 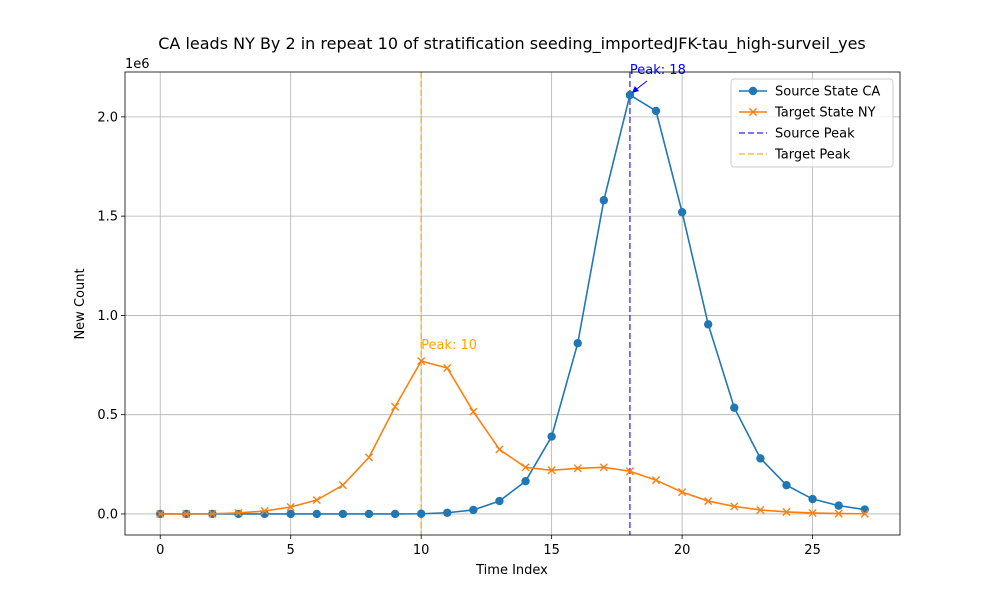 I want to click on peak-annotation: Peak: 10, so click(x=449, y=345).